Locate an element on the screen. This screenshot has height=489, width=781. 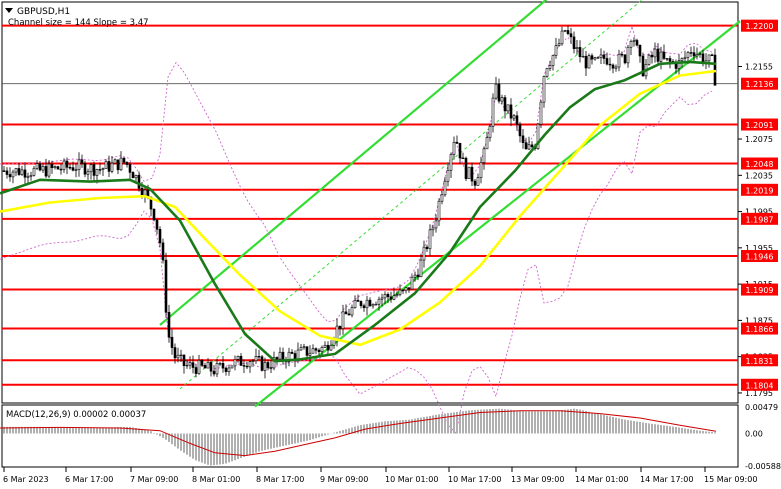
current-price-box is located at coordinates (759, 83).